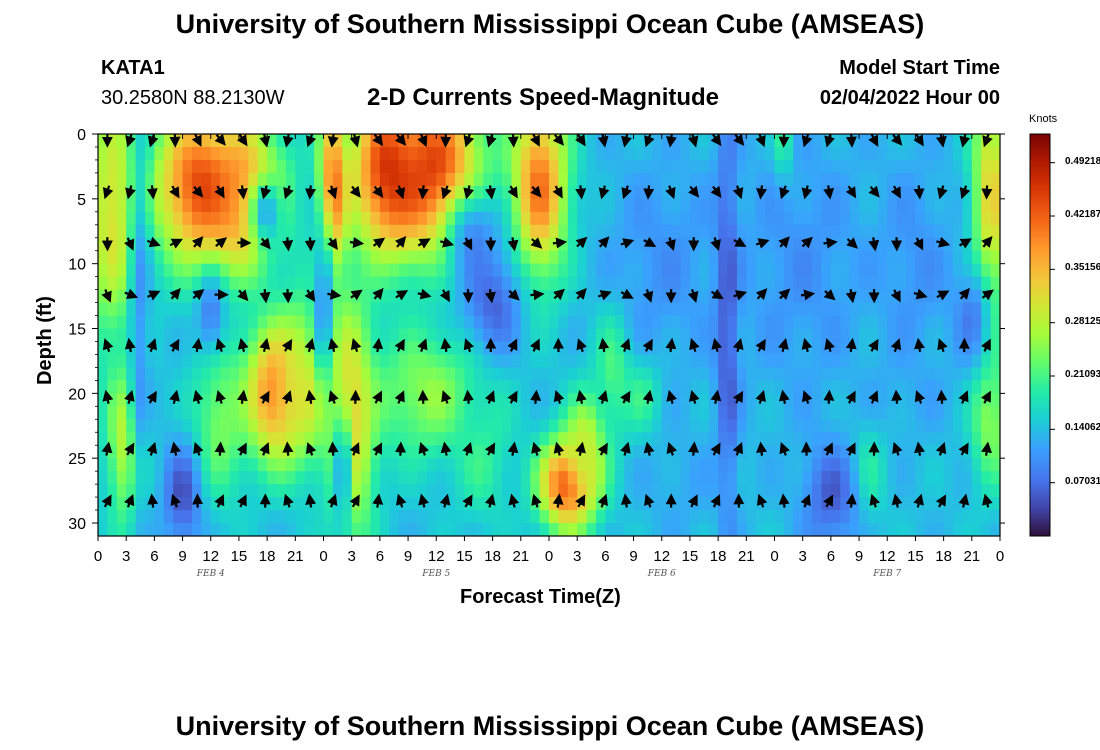 The width and height of the screenshot is (1100, 750). What do you see at coordinates (1082, 481) in the screenshot?
I see `colorbar-tick-label: 0.07031` at bounding box center [1082, 481].